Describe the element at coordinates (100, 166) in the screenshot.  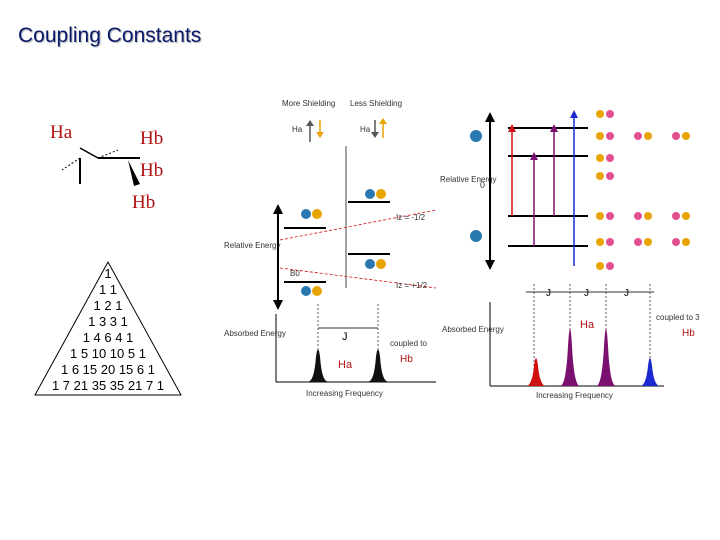
I see `newman-bonds` at that location.